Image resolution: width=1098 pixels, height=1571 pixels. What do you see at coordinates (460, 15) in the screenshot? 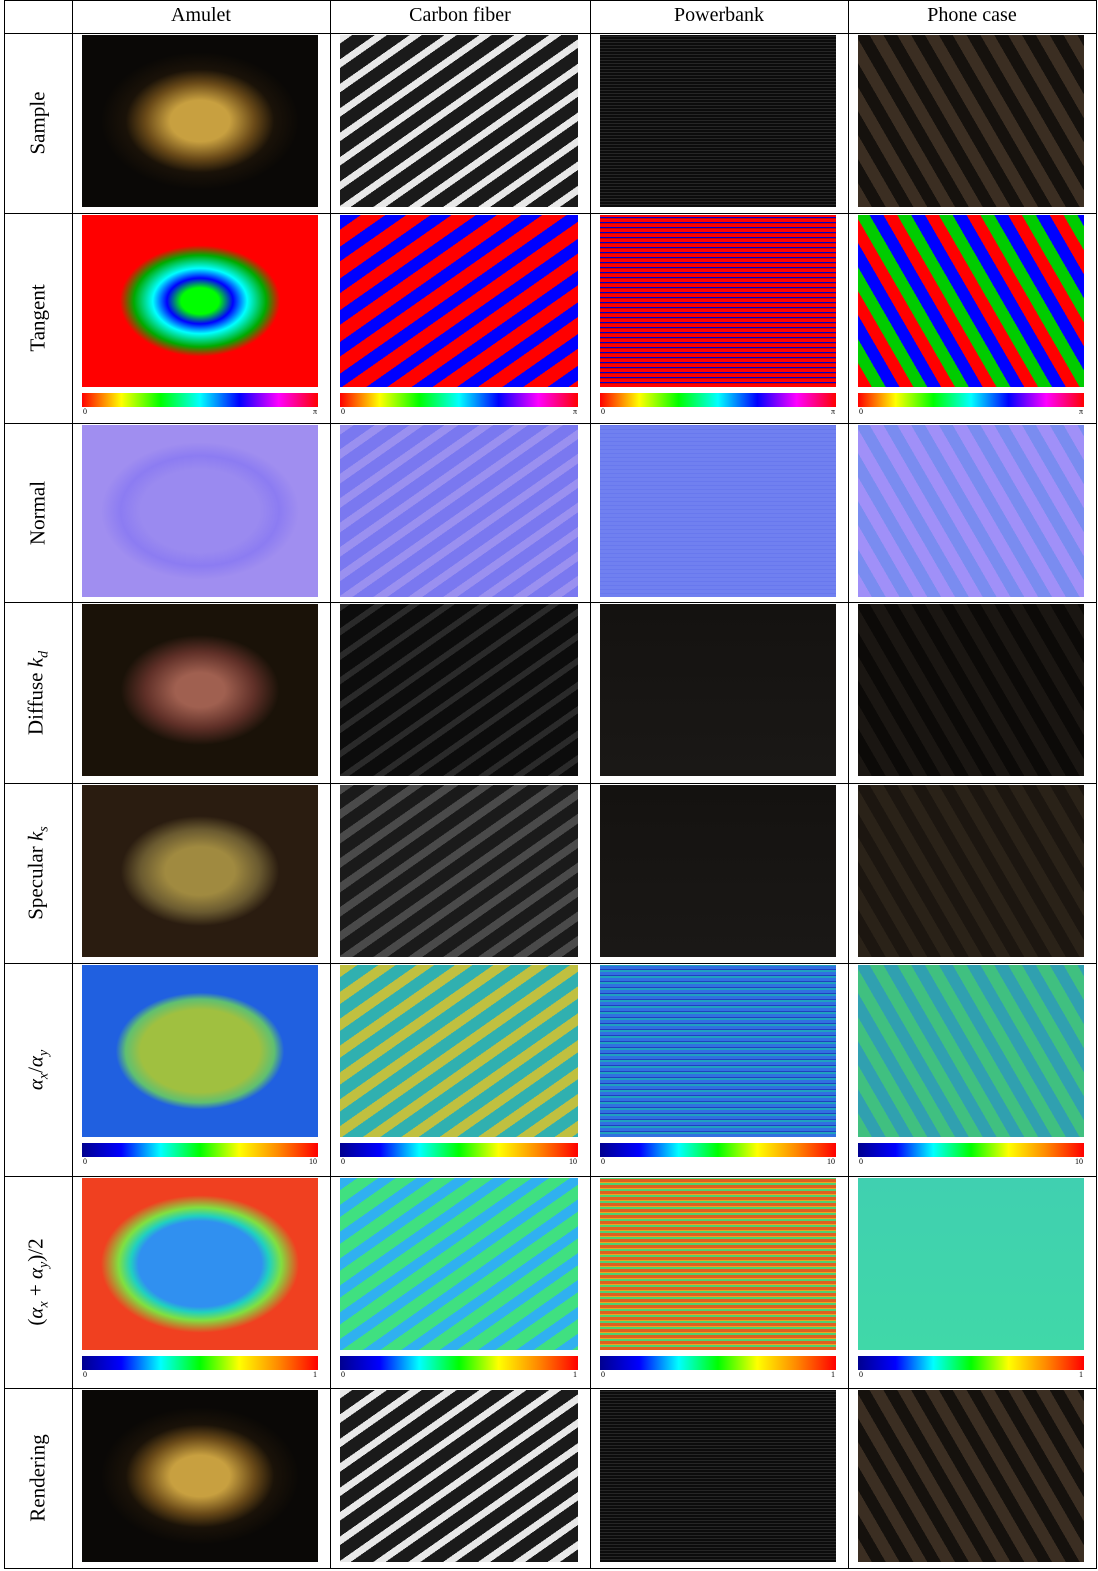
I see `column-header: Carbon fiber` at bounding box center [460, 15].